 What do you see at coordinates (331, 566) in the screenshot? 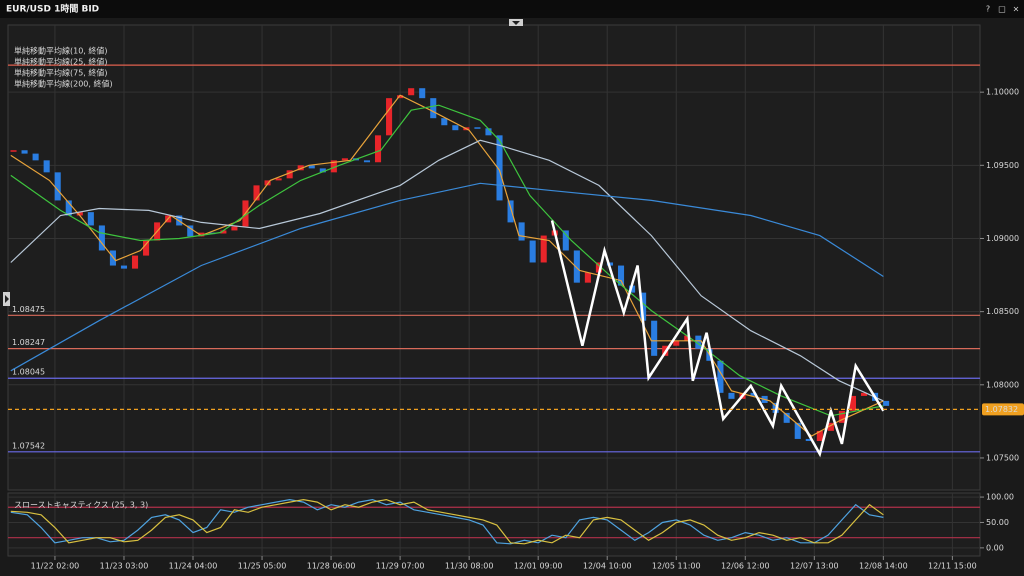
I see `x-tick-label: 11/28 06:00` at bounding box center [331, 566].